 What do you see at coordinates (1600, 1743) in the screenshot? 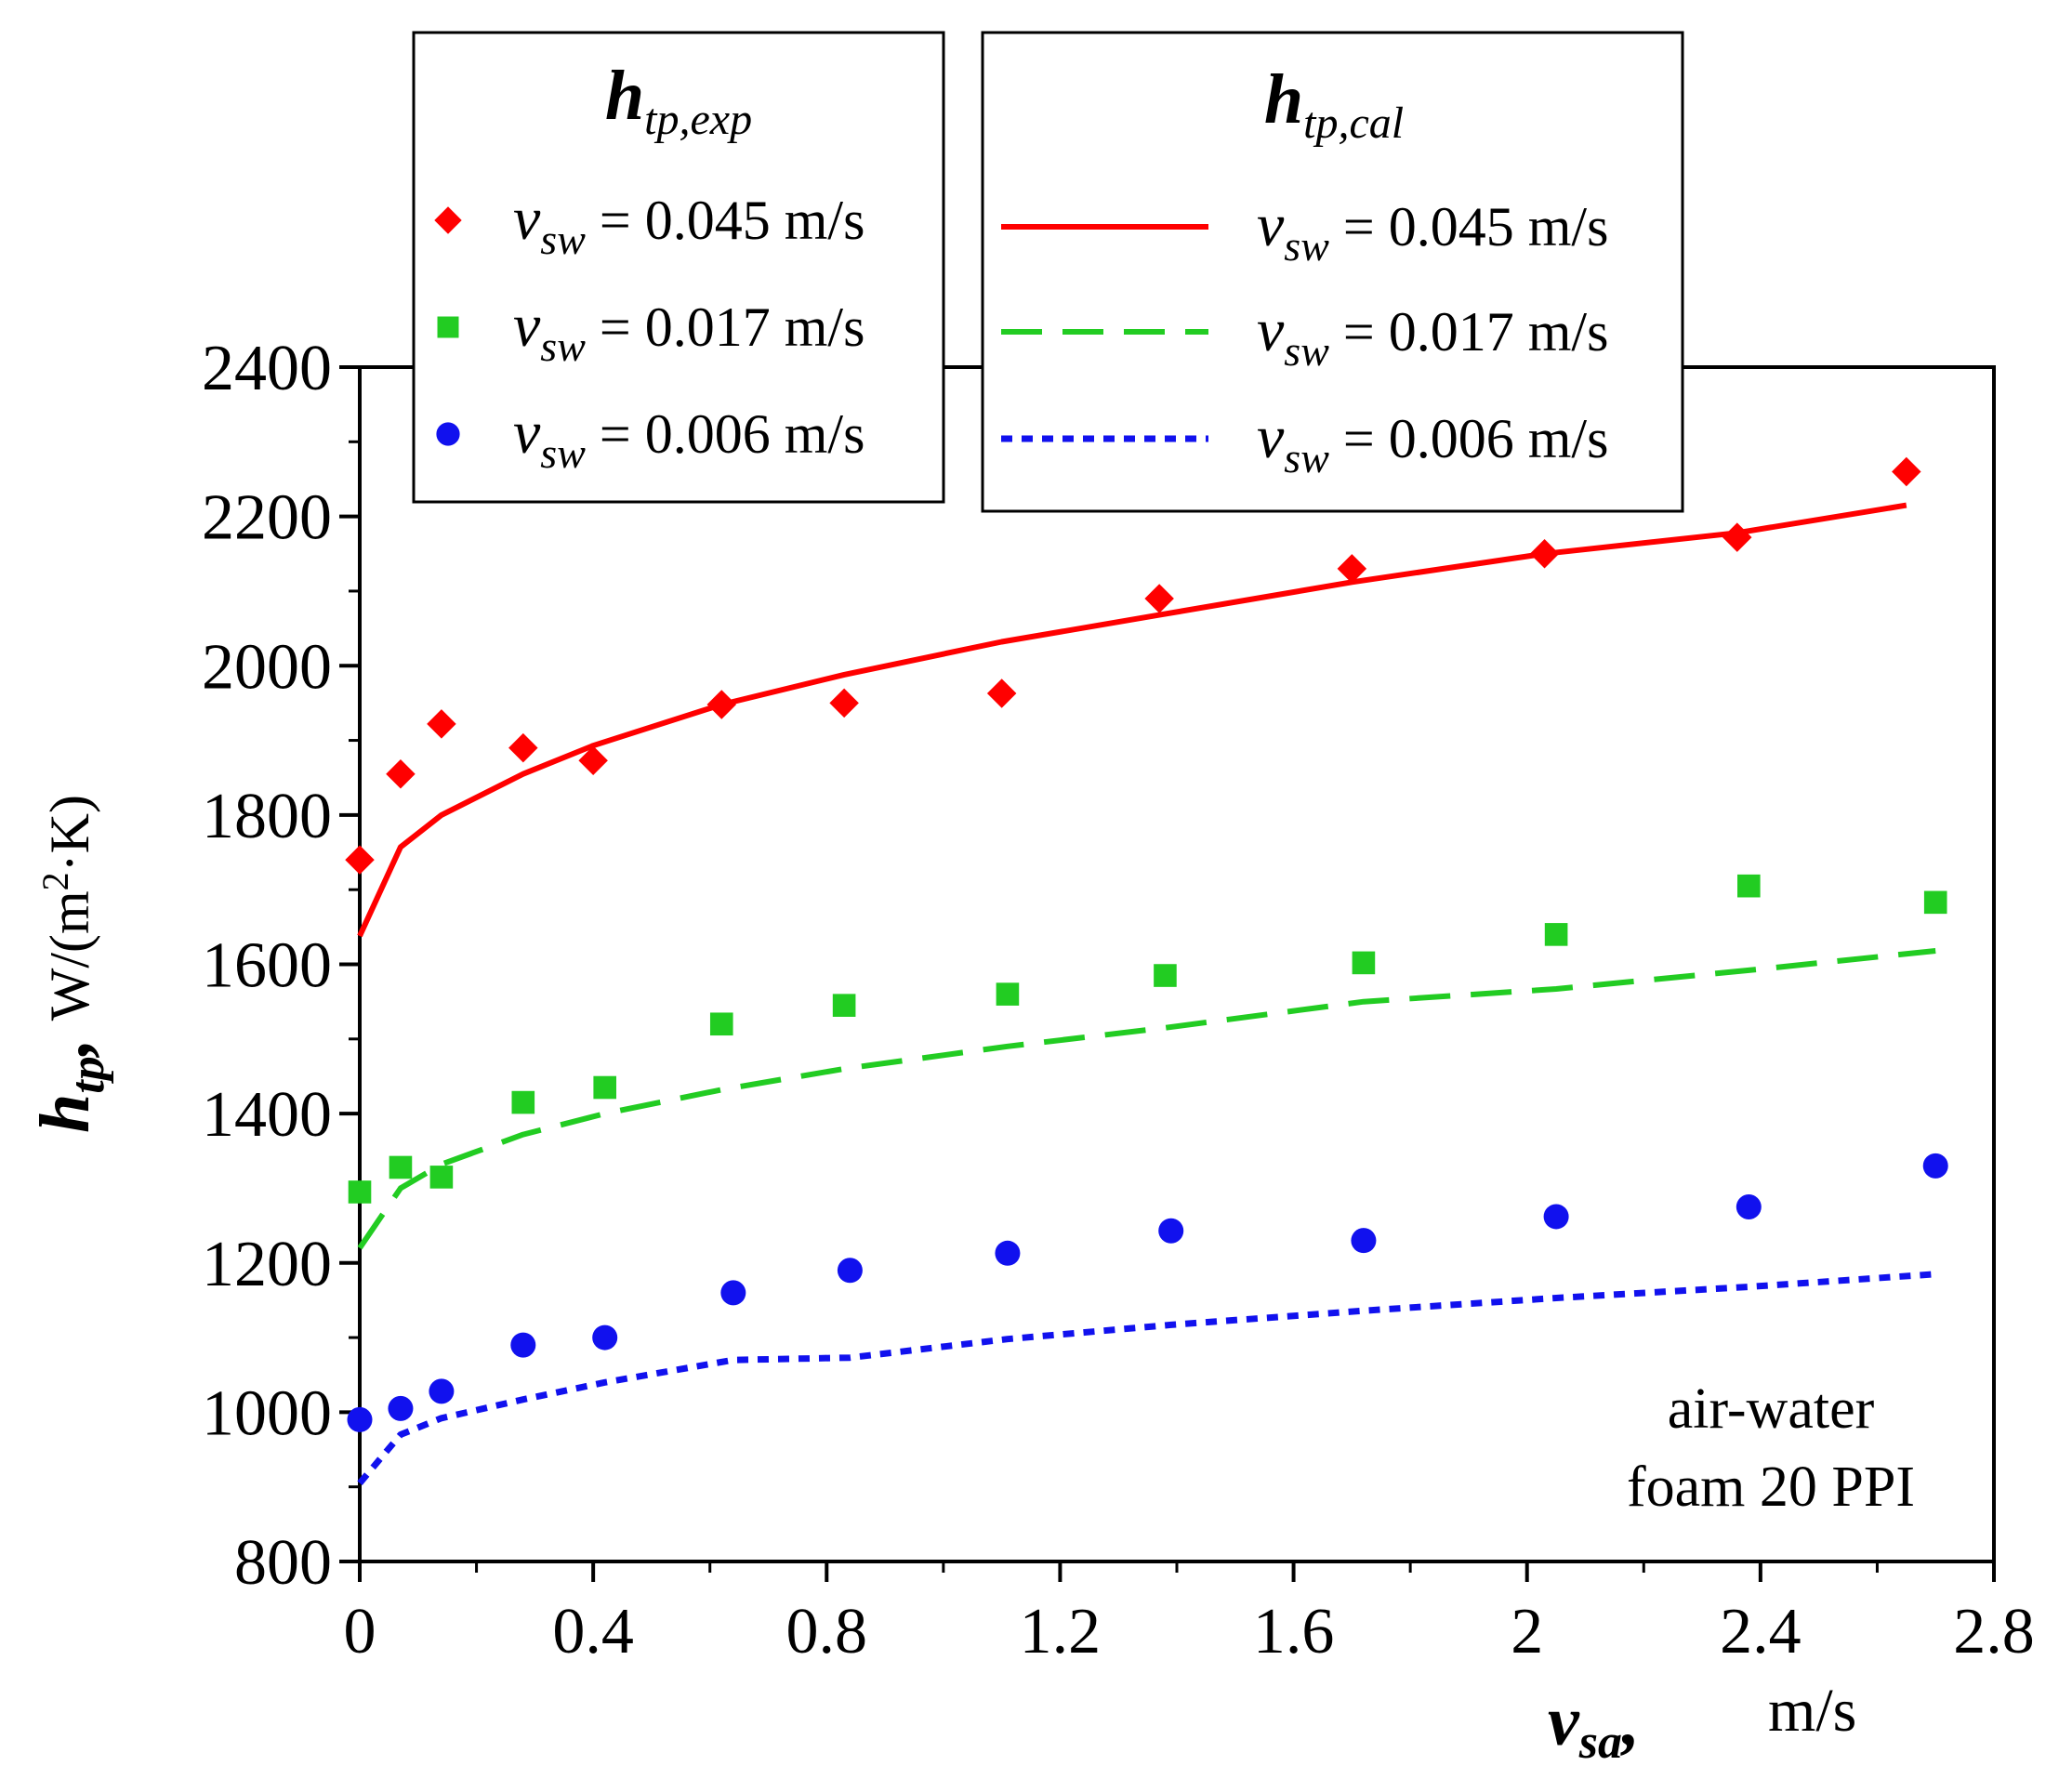
I see `x-axis-subscript: sa` at bounding box center [1600, 1743].